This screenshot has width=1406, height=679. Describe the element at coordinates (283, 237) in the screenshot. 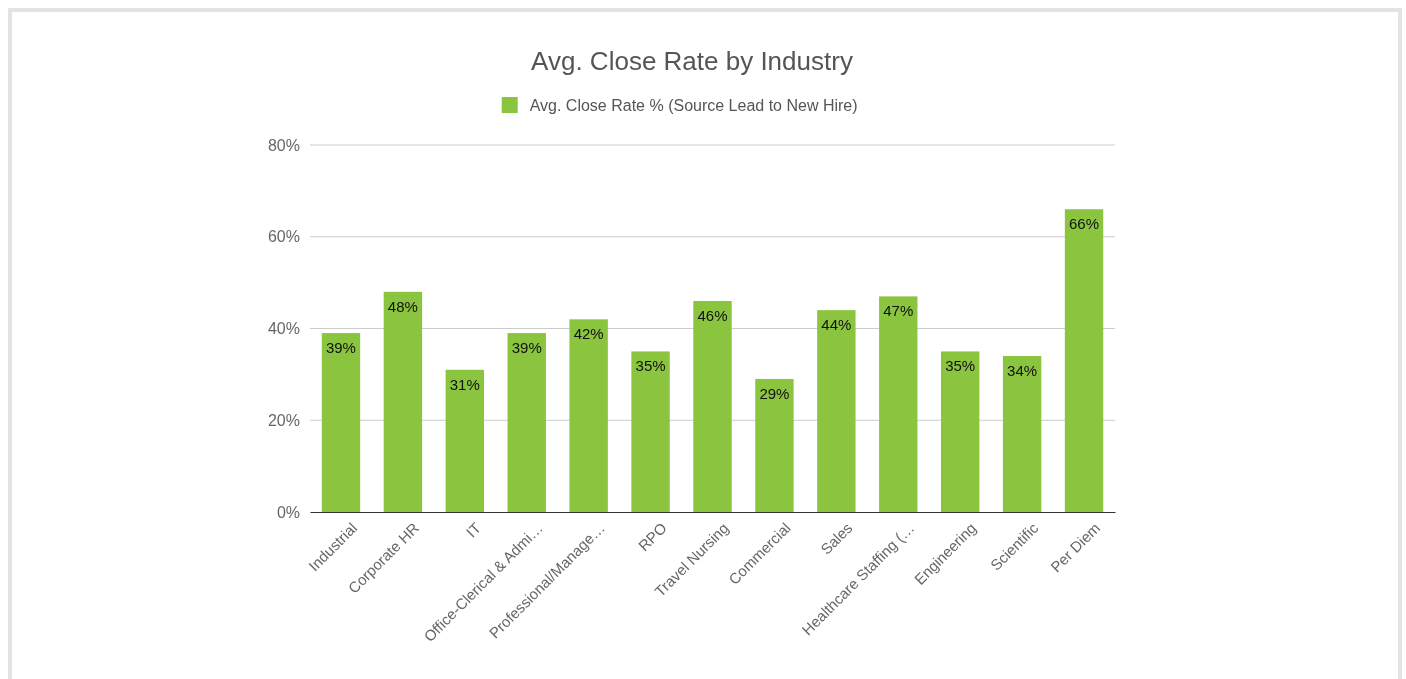

I see `y-tick-label: 60%` at that location.